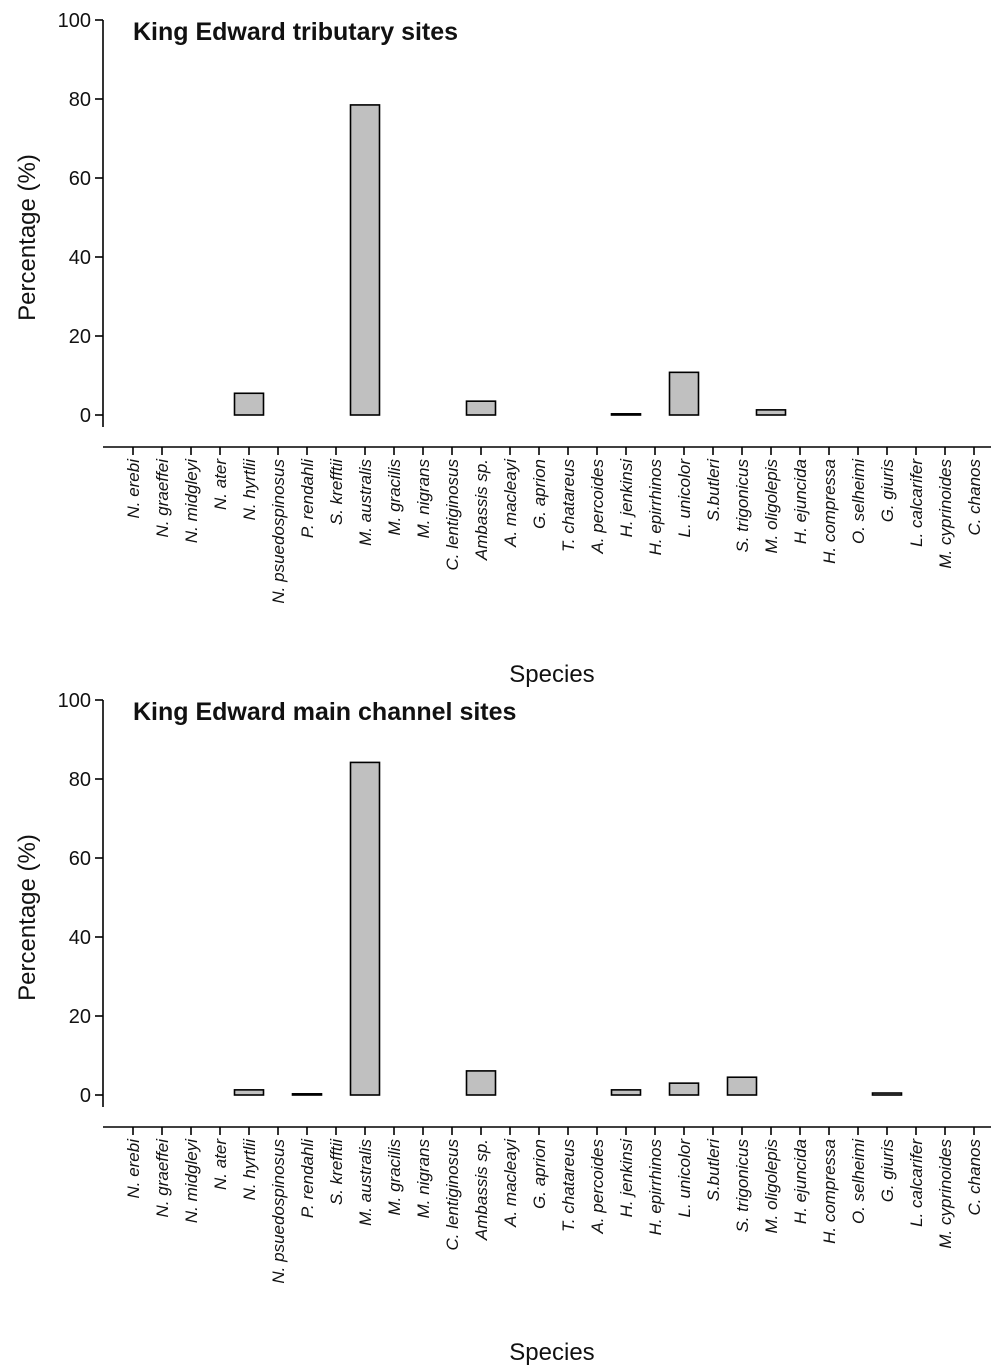  I want to click on chart-title: King Edward tributary sites, so click(295, 32).